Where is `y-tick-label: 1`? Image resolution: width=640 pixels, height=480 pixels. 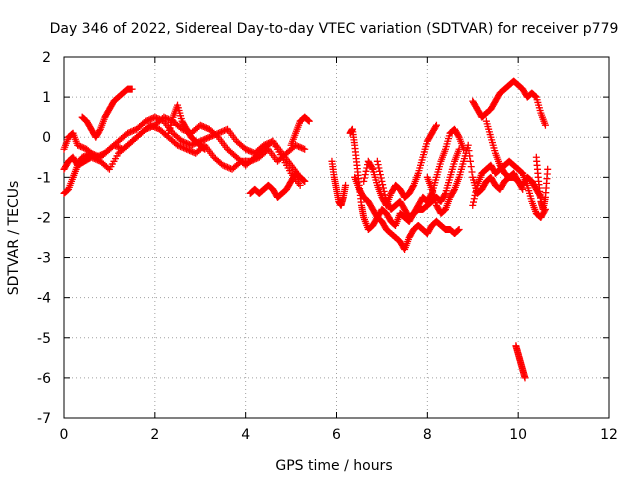 y-tick-label: 1 is located at coordinates (46, 98).